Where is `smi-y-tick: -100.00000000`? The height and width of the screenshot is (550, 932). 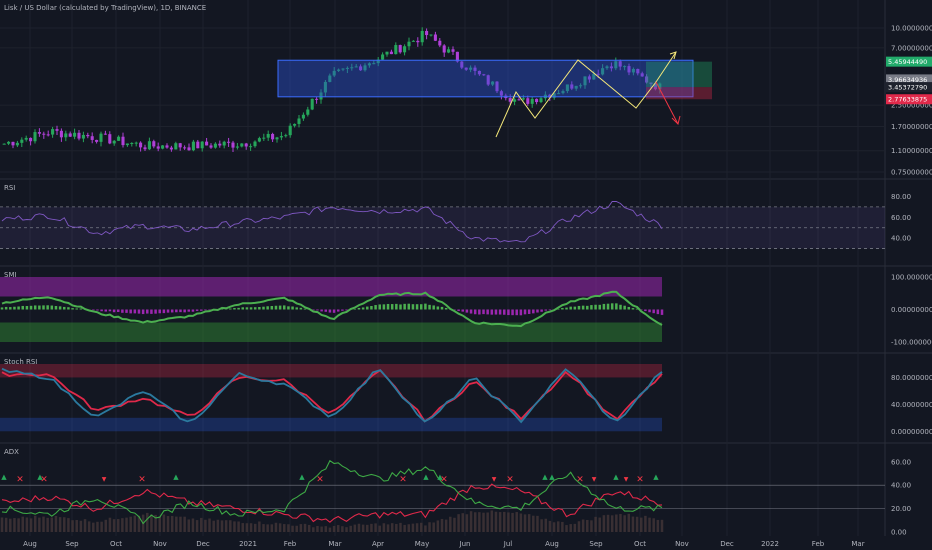 smi-y-tick: -100.00000000 is located at coordinates (911, 343).